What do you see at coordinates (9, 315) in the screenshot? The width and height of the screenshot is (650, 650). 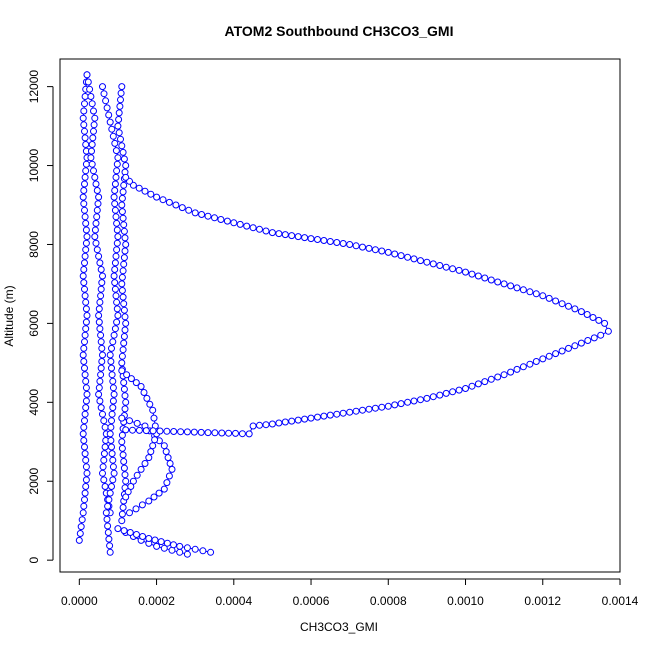 I see `y-axis-label: Altitude (m)` at bounding box center [9, 315].